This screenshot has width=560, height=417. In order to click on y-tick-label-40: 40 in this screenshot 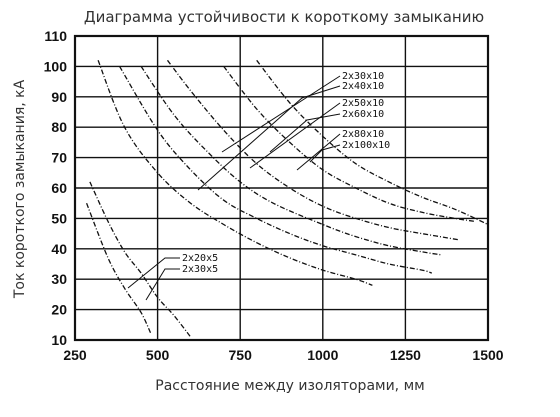, I will do `click(59, 249)`.